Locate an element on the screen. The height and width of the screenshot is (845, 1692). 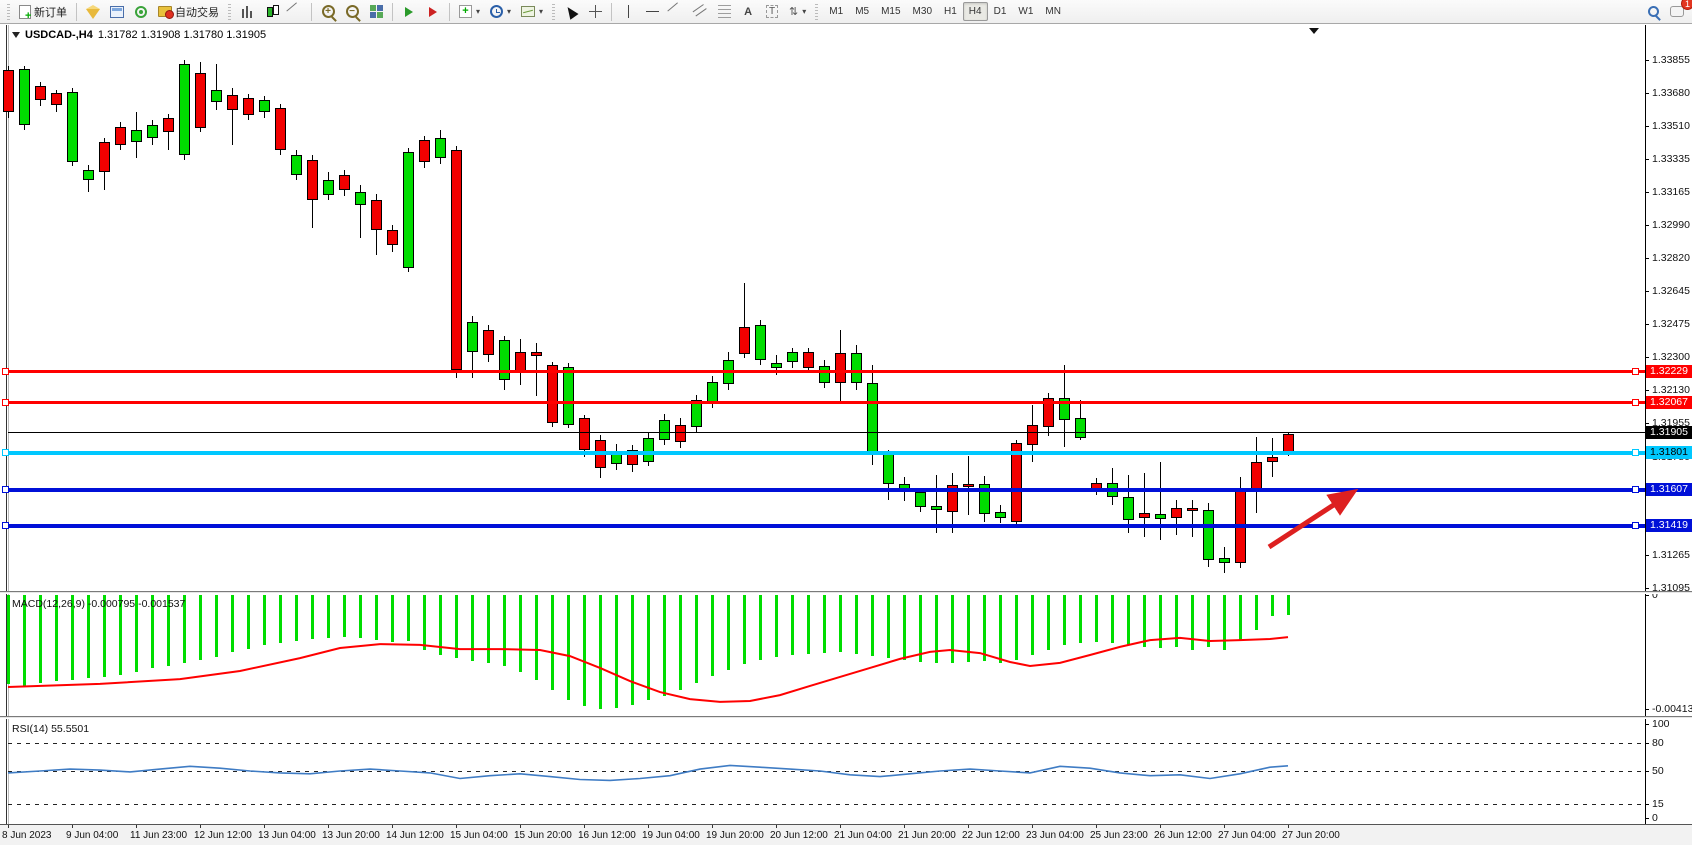
vline-tool-button is located at coordinates (628, 12).